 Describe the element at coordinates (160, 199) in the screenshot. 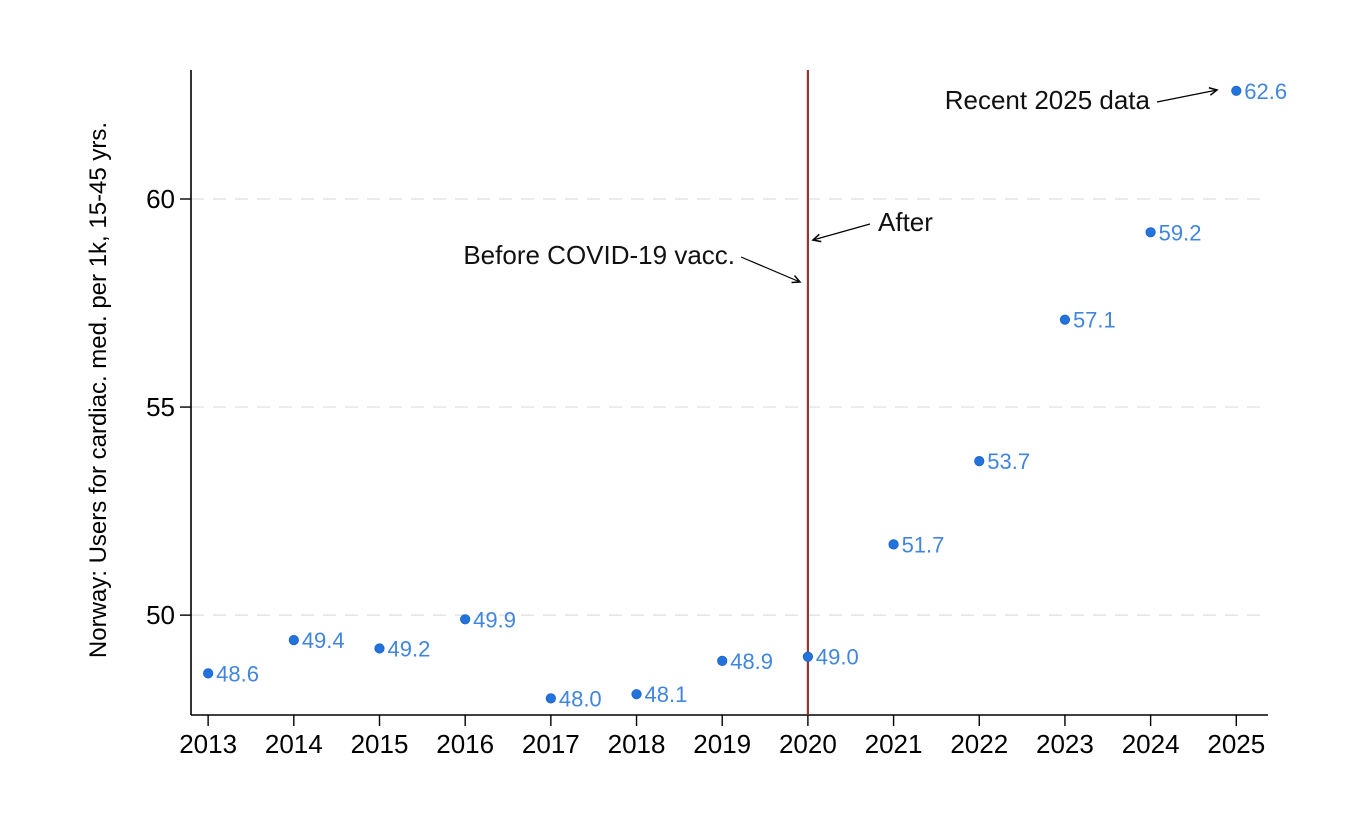

I see `y-tick-label: 60` at that location.